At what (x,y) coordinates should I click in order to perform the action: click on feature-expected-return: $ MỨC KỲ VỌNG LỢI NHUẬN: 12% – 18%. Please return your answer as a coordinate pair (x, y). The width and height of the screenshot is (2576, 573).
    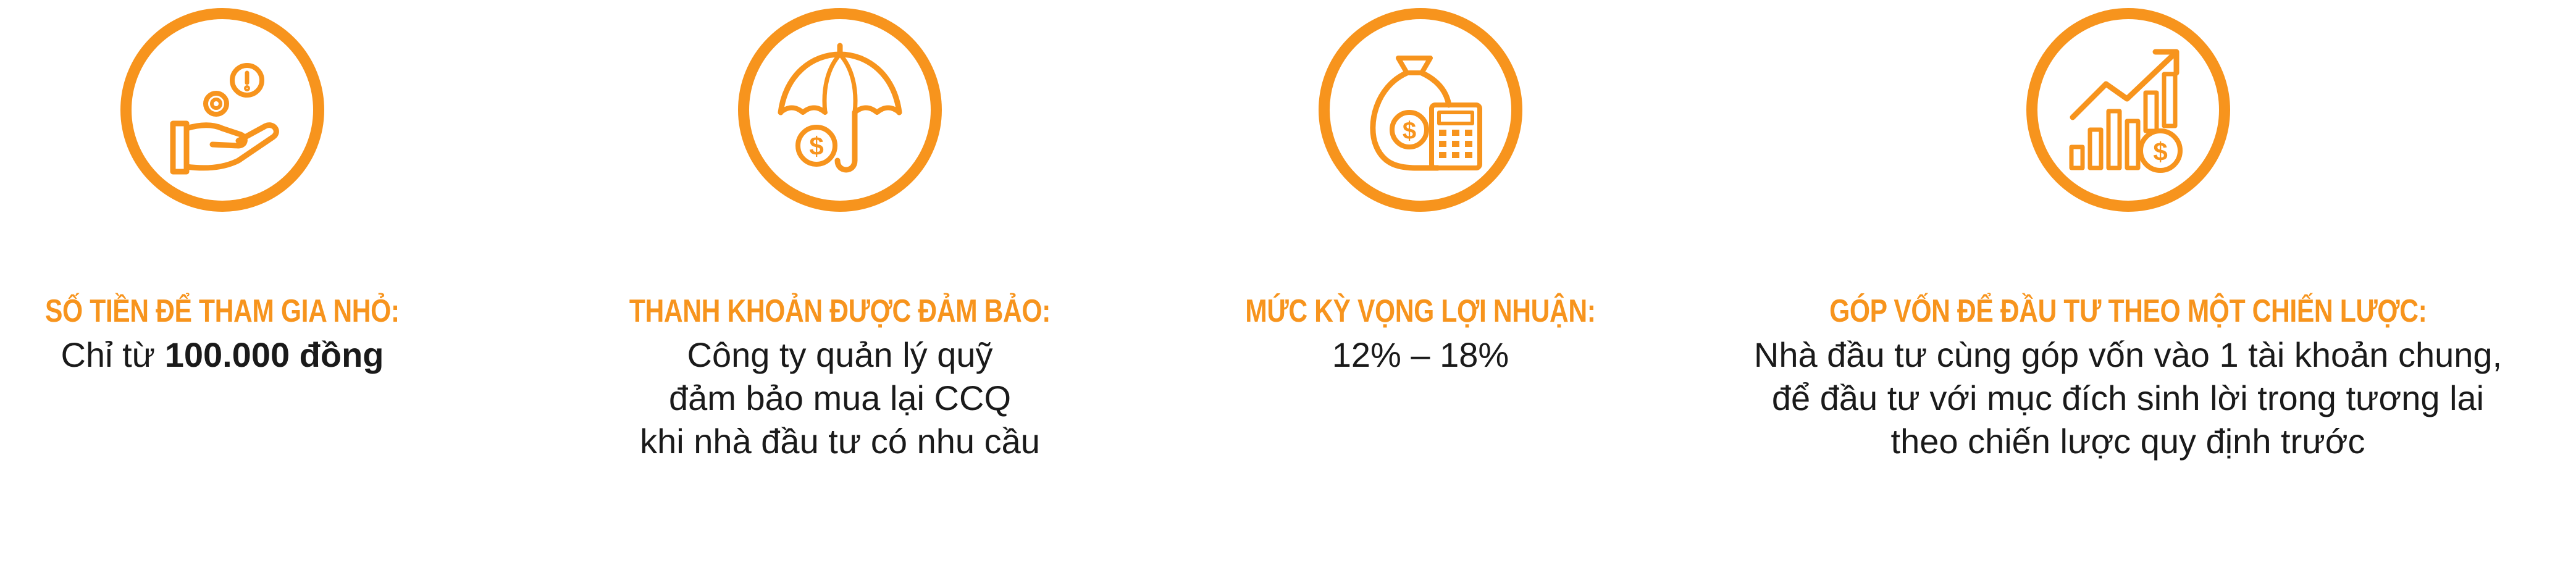
    Looking at the image, I should click on (1420, 188).